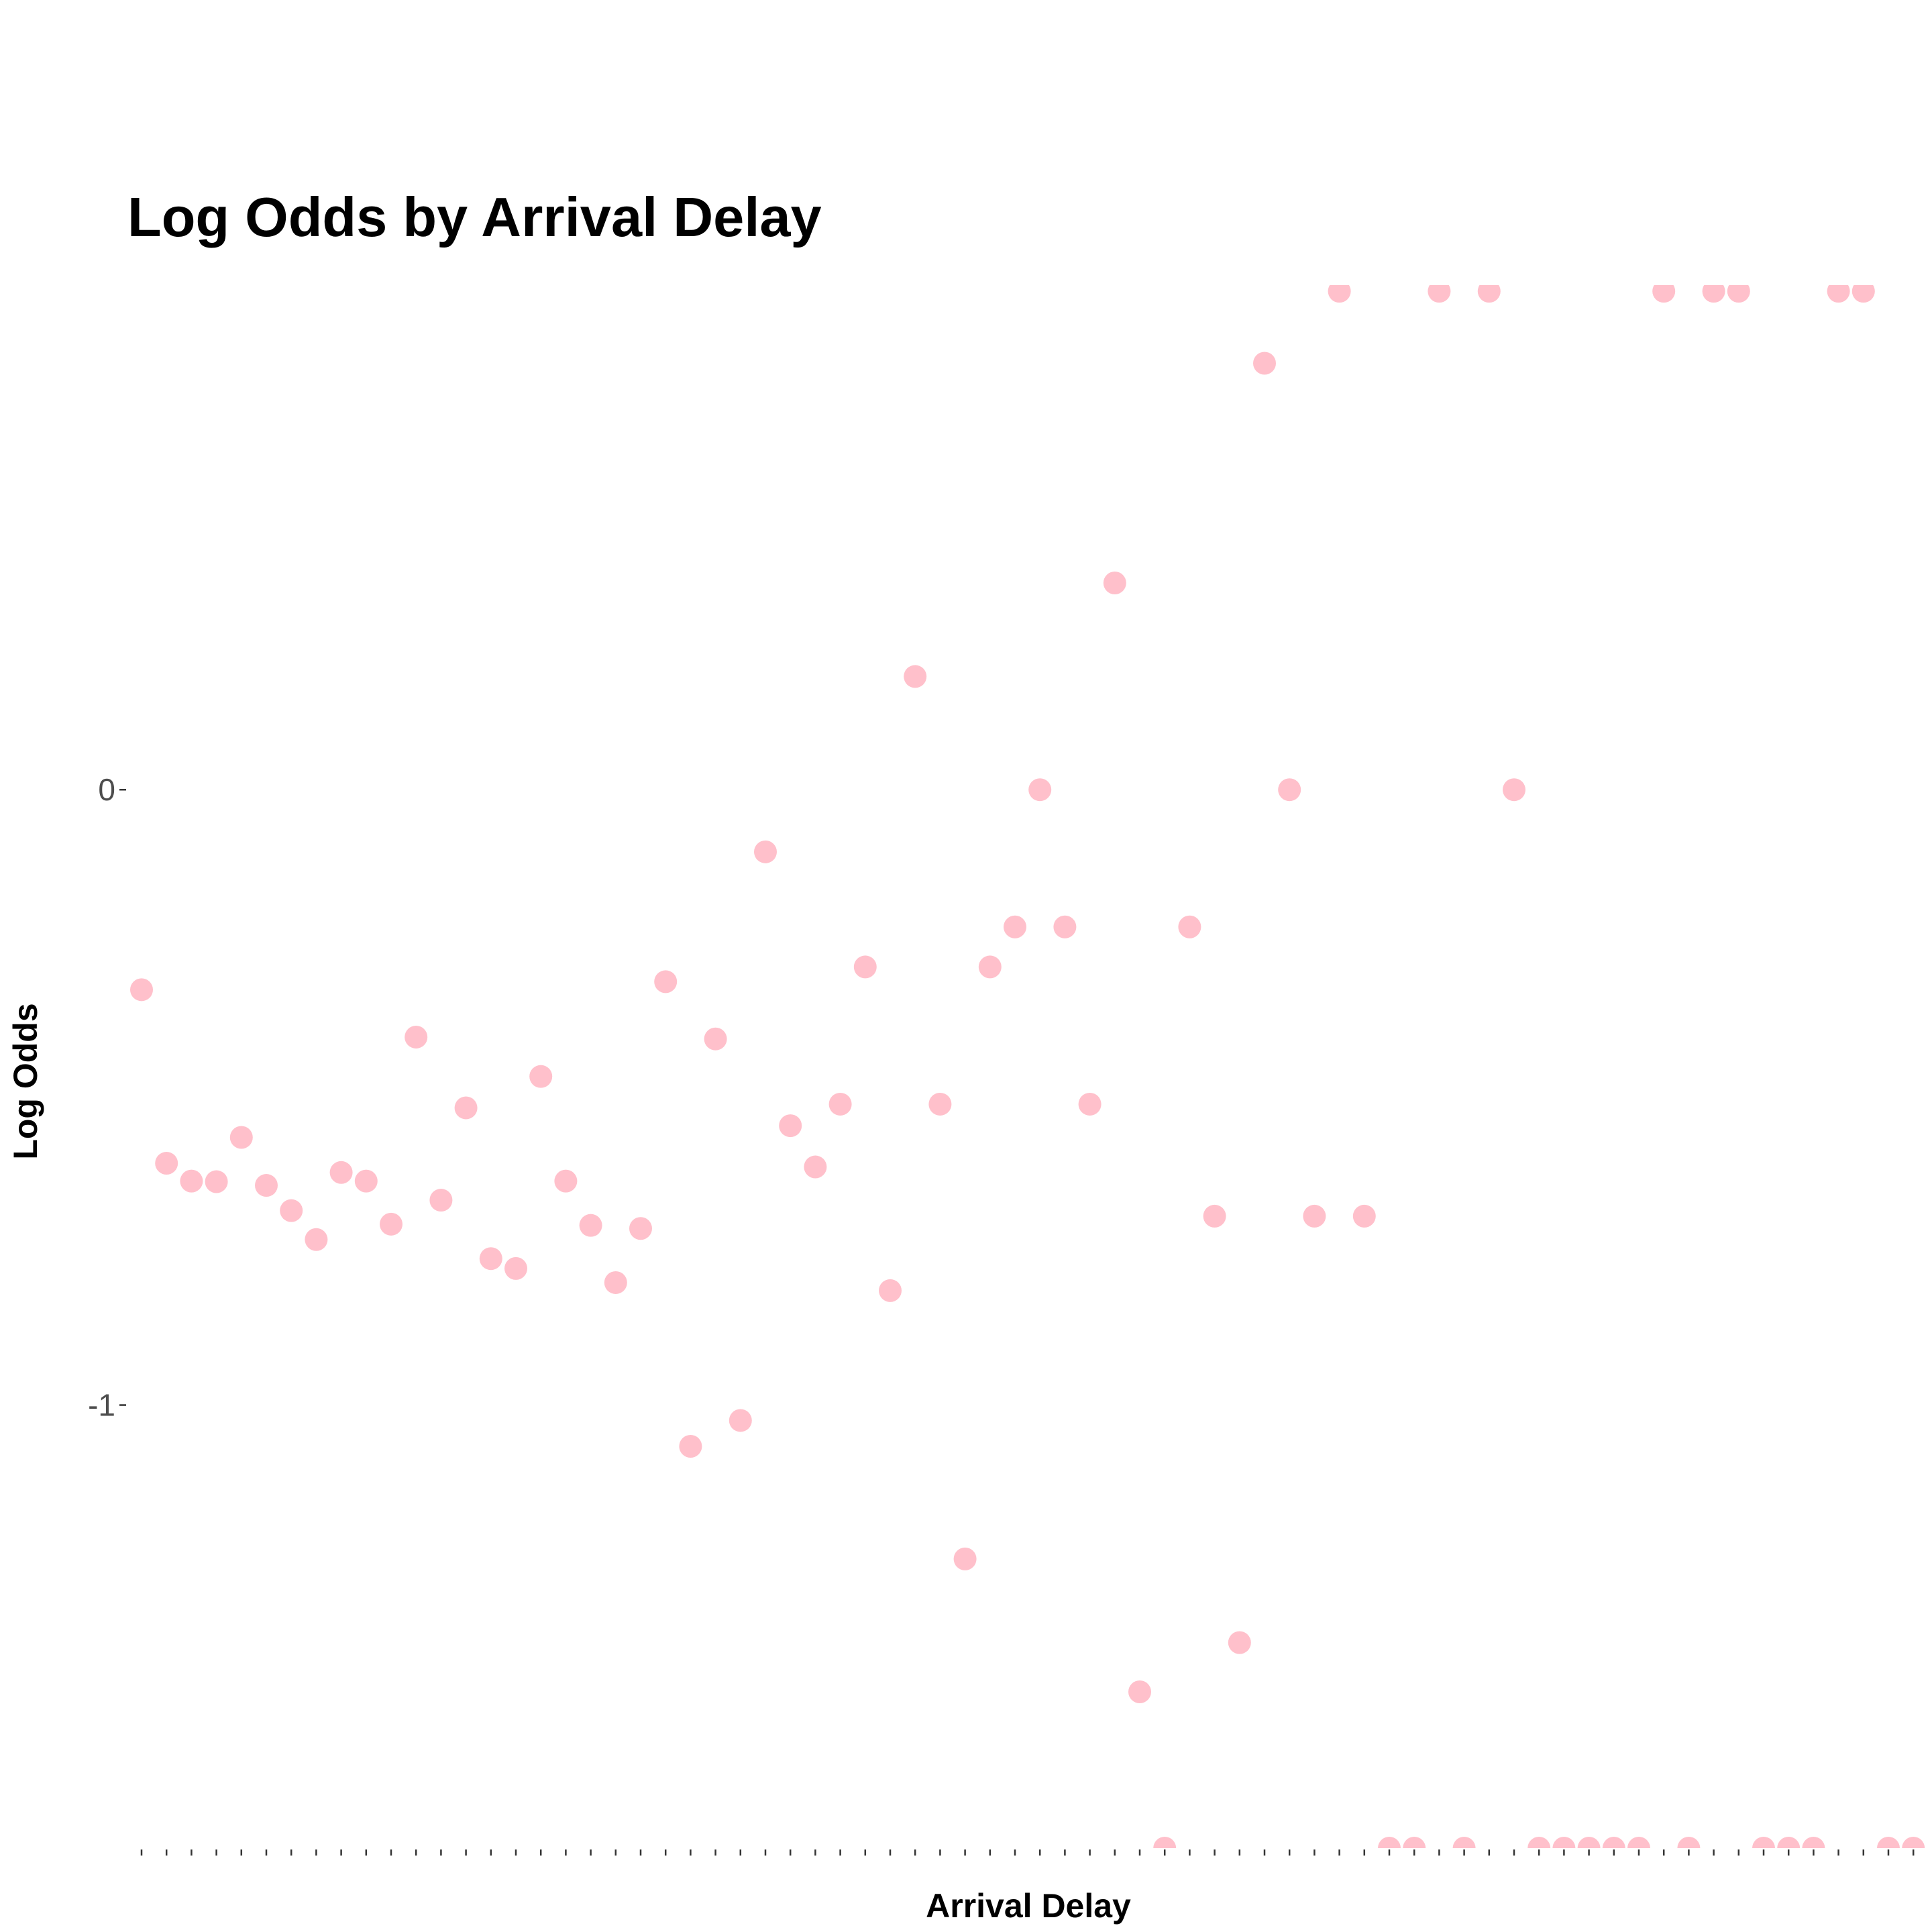  What do you see at coordinates (107, 1097) in the screenshot?
I see `y-axis: 0 -1` at bounding box center [107, 1097].